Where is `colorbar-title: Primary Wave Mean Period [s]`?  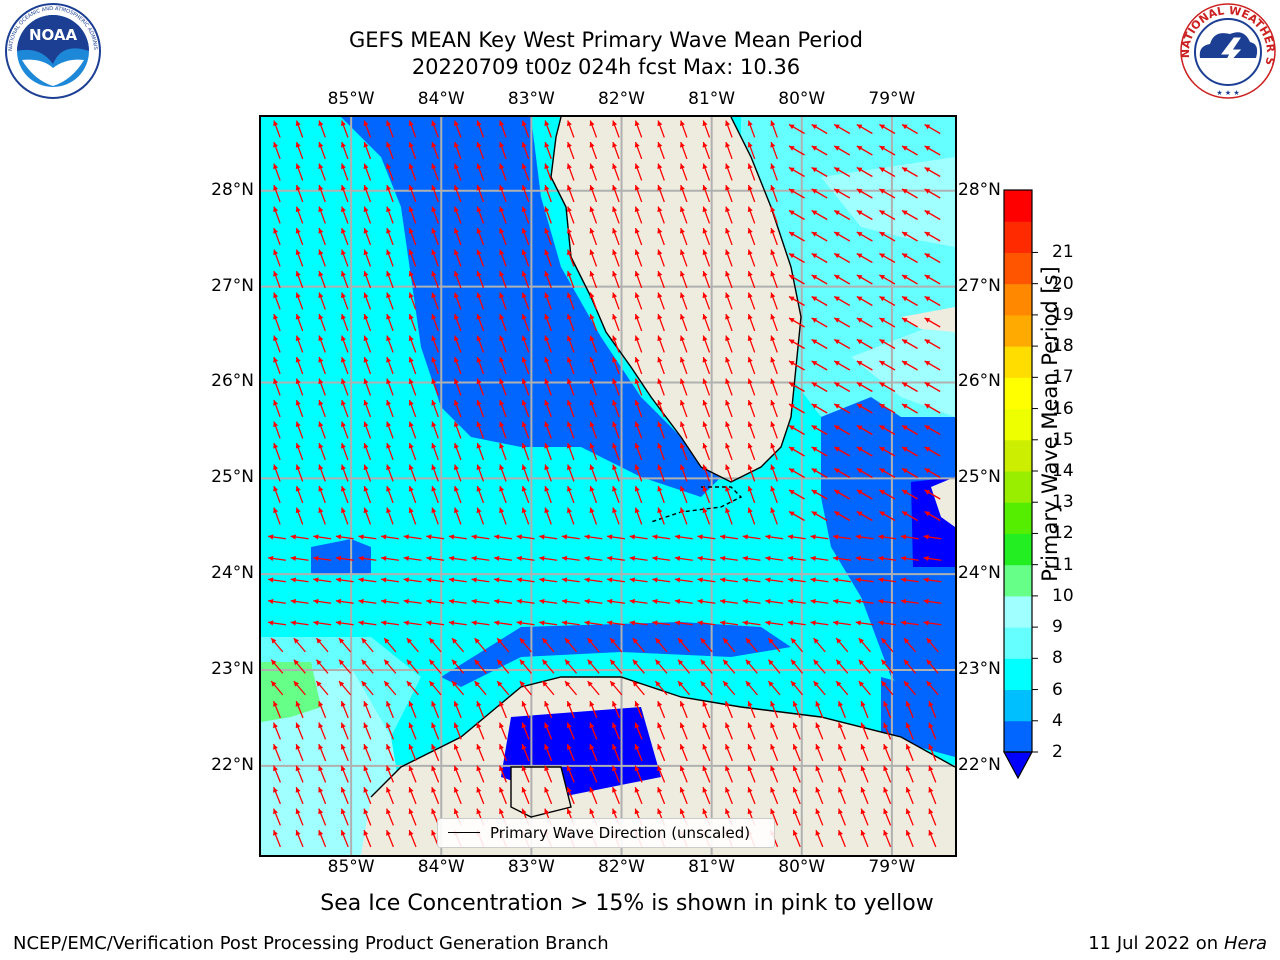 colorbar-title: Primary Wave Mean Period [s] is located at coordinates (1050, 424).